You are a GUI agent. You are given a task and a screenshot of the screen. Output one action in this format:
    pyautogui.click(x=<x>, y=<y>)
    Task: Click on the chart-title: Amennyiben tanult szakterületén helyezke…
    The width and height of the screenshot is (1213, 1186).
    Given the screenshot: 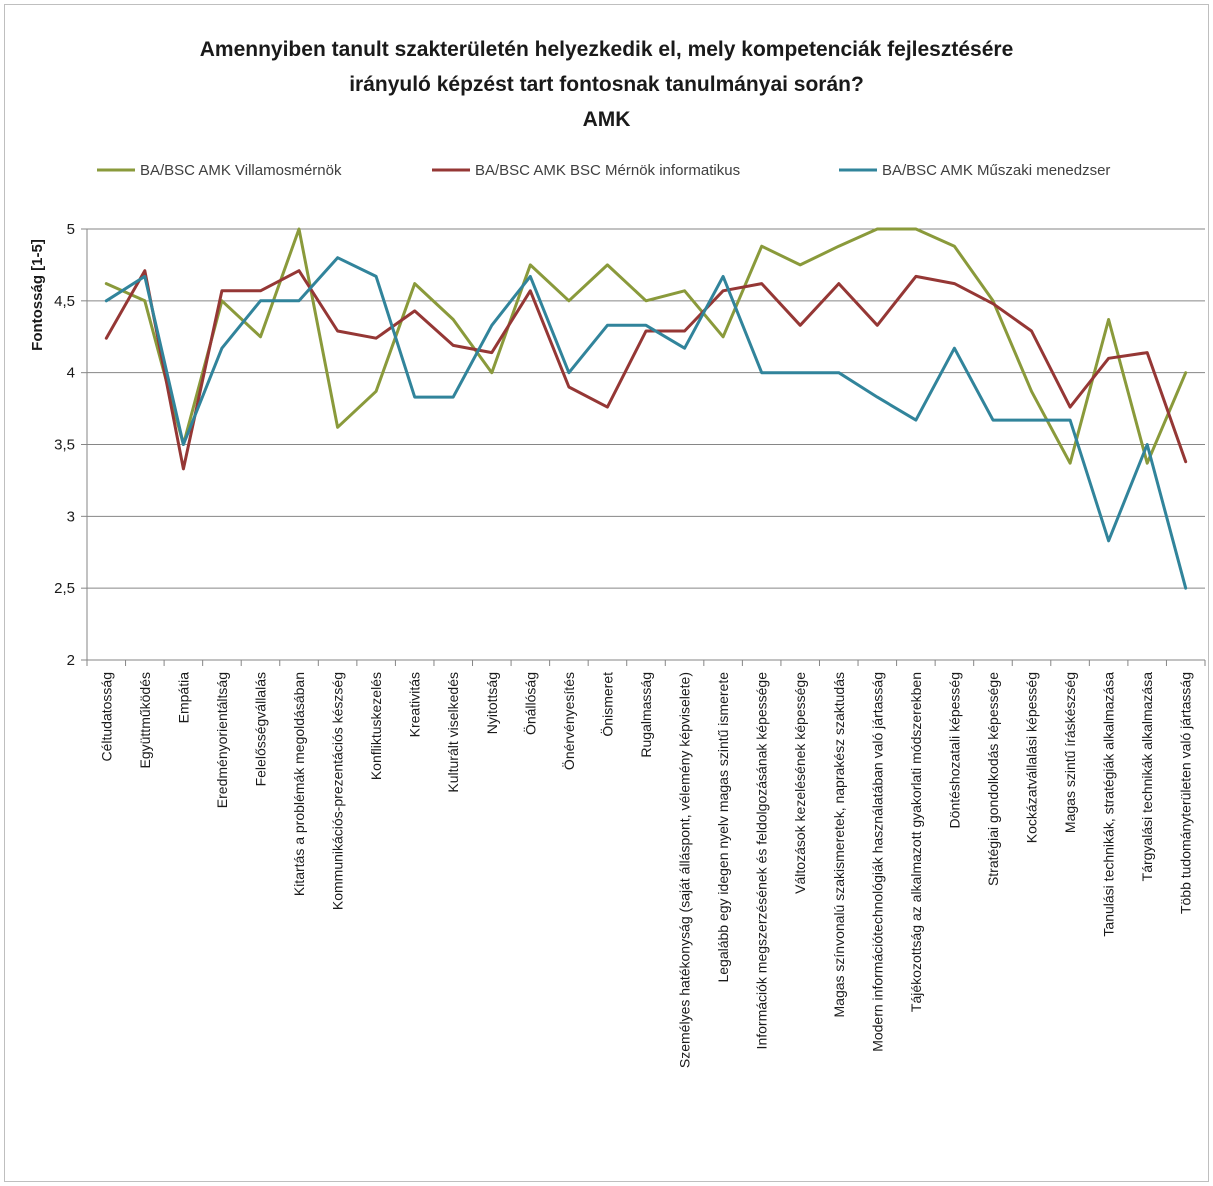 What is the action you would take?
    pyautogui.click(x=606, y=84)
    